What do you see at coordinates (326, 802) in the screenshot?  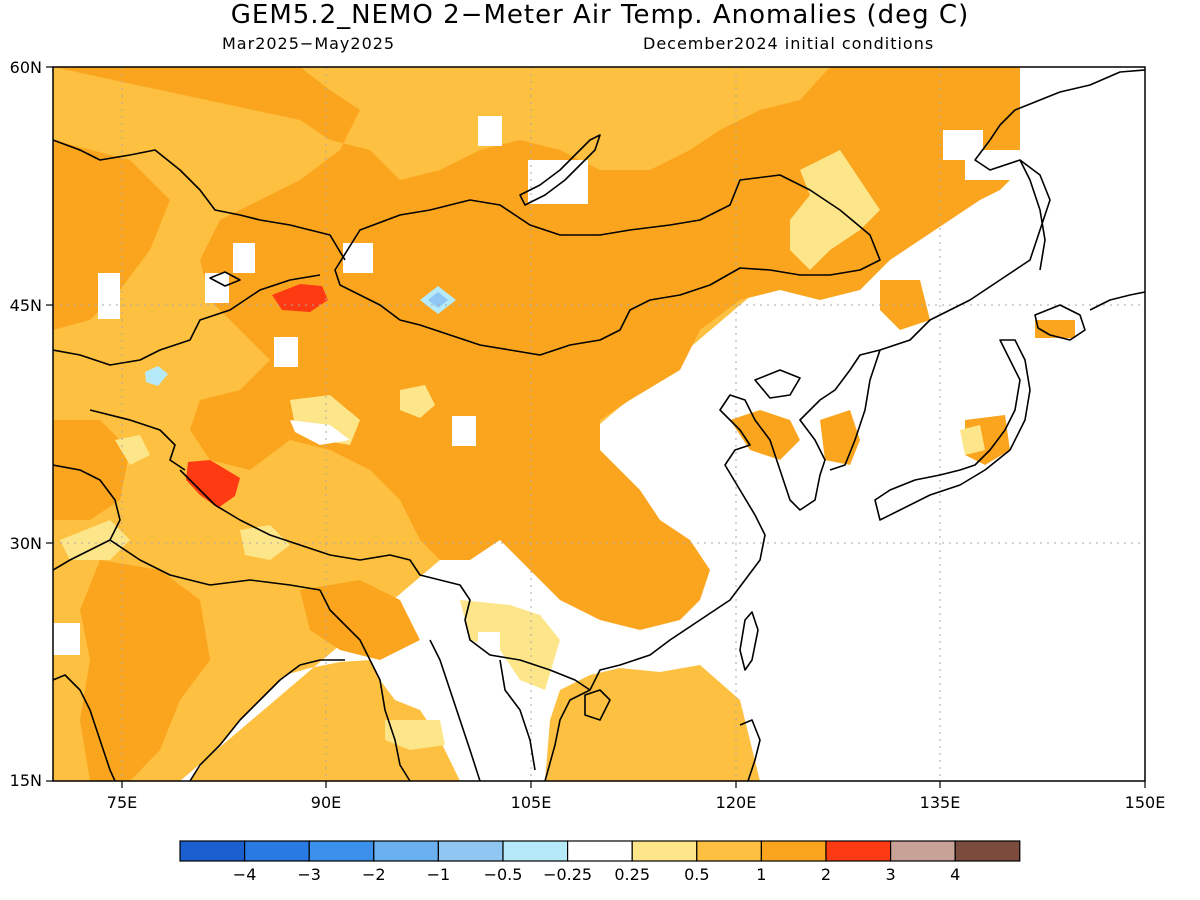 I see `lon-label: 90E` at bounding box center [326, 802].